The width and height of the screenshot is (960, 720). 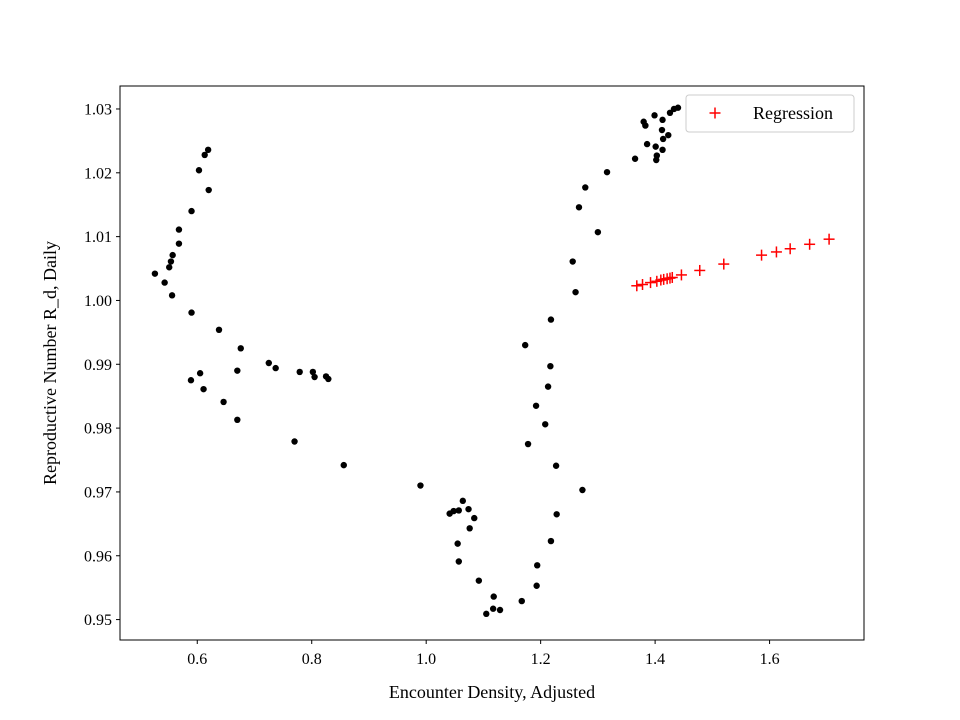 I want to click on x-tick-label: 1.2, so click(x=541, y=659).